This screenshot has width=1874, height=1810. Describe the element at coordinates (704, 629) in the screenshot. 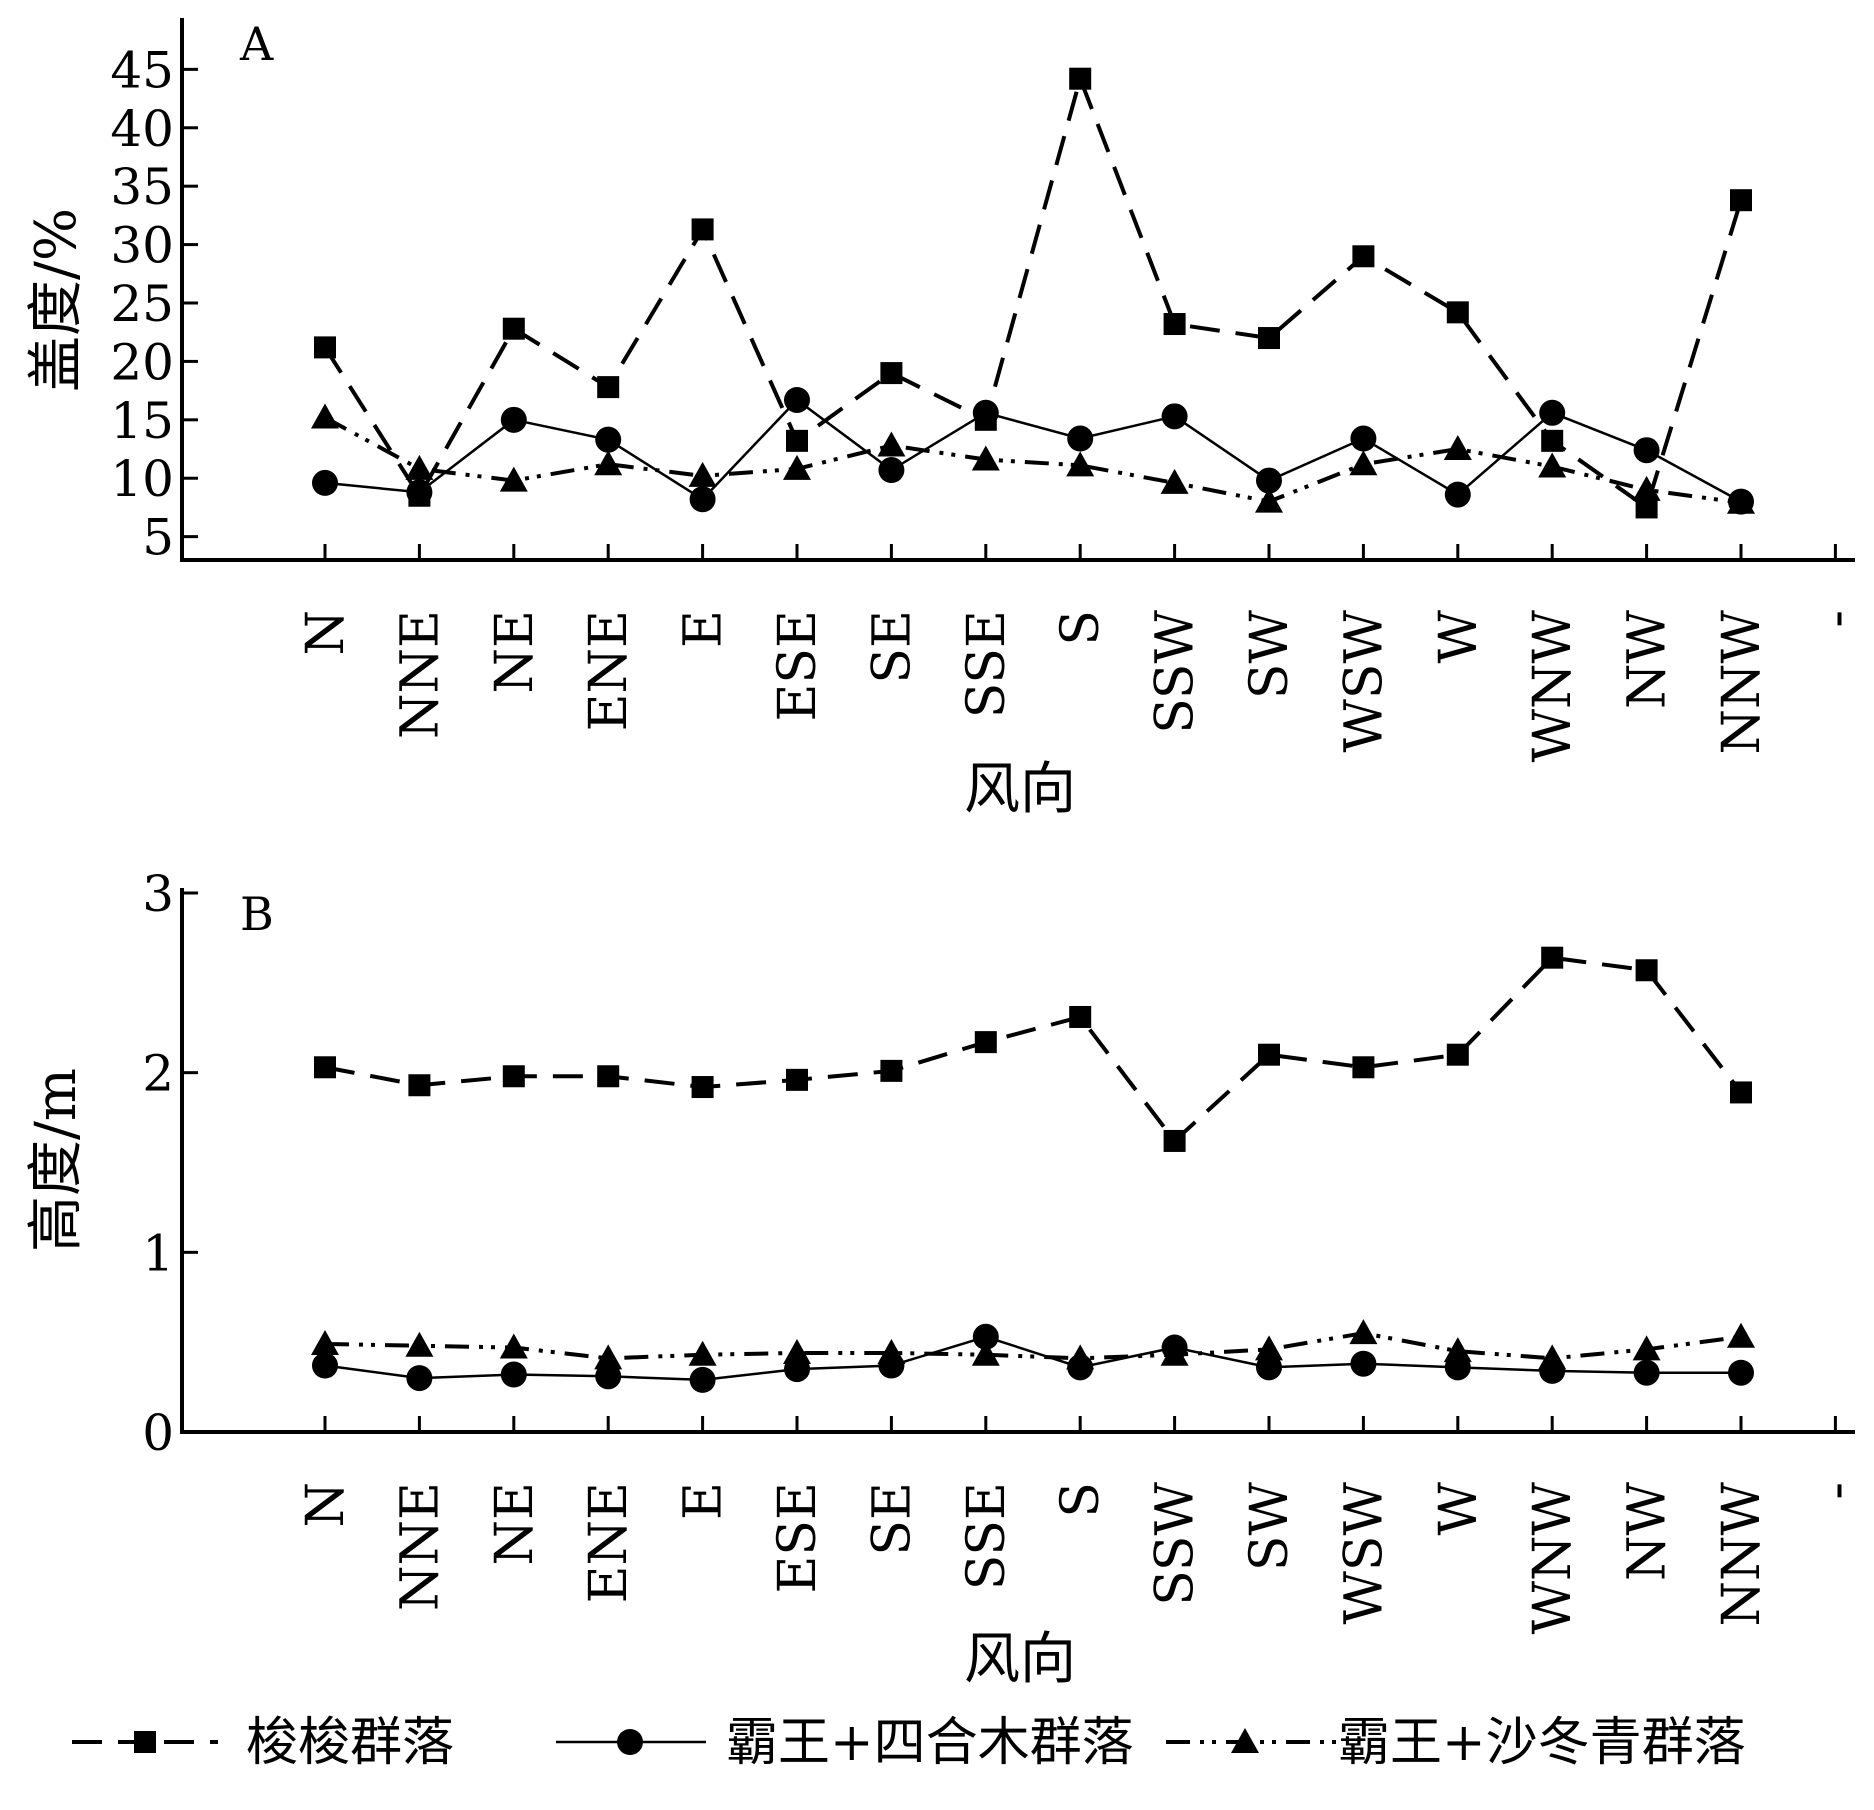

I see `x-tick-label: E` at that location.